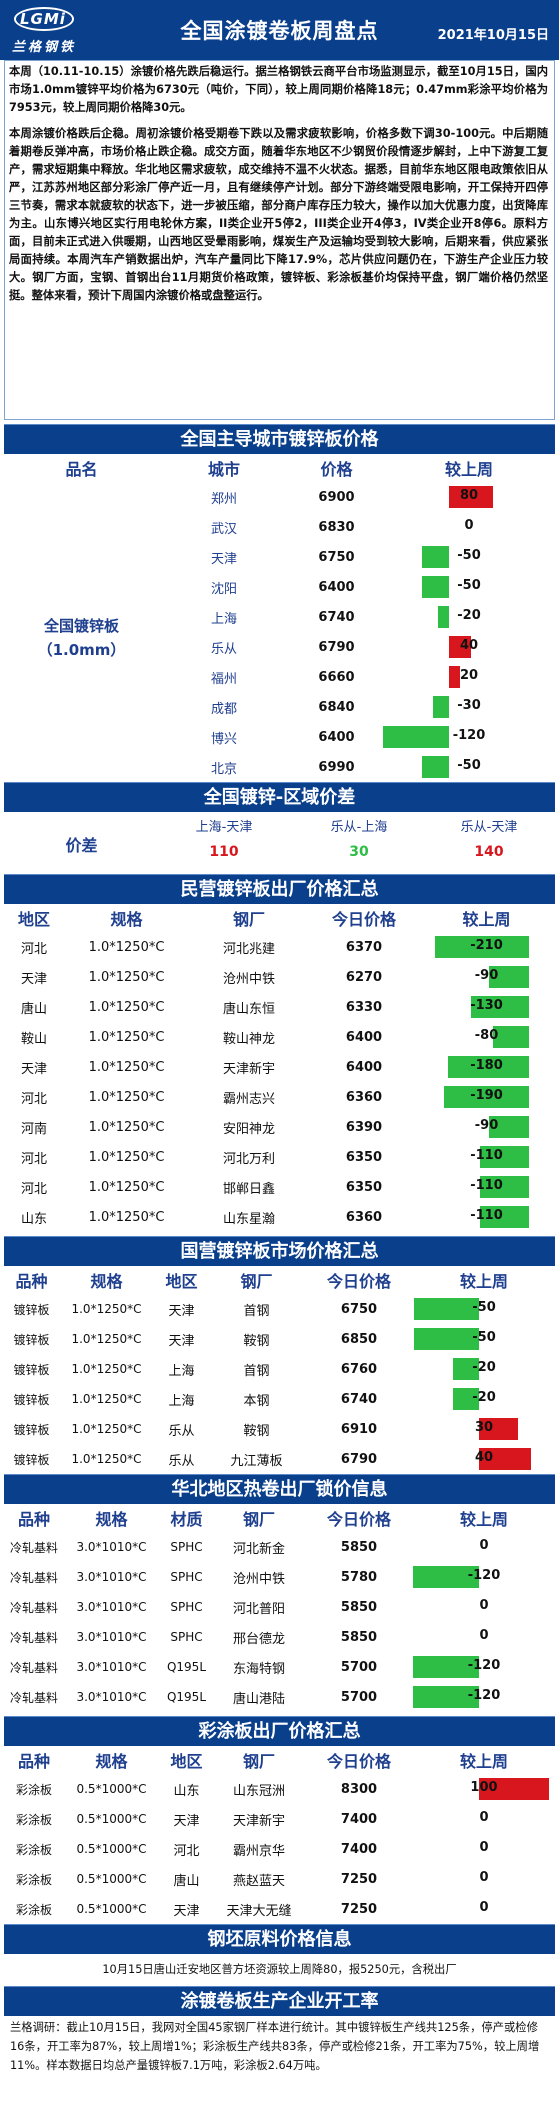  What do you see at coordinates (336, 497) in the screenshot?
I see `price-value: 6900` at bounding box center [336, 497].